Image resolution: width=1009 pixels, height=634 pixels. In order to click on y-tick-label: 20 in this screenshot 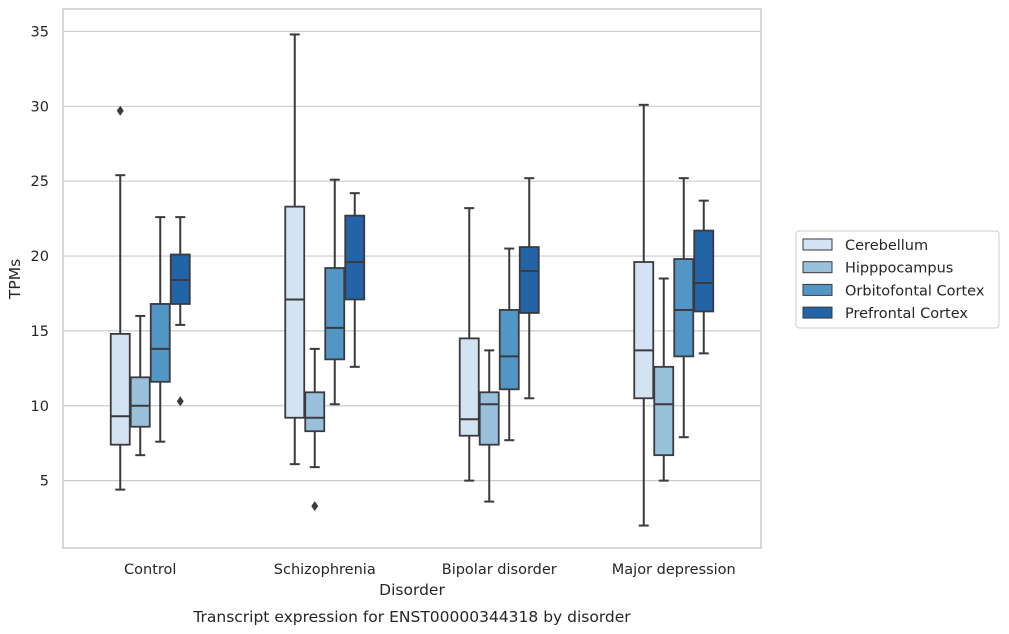, I will do `click(40, 257)`.